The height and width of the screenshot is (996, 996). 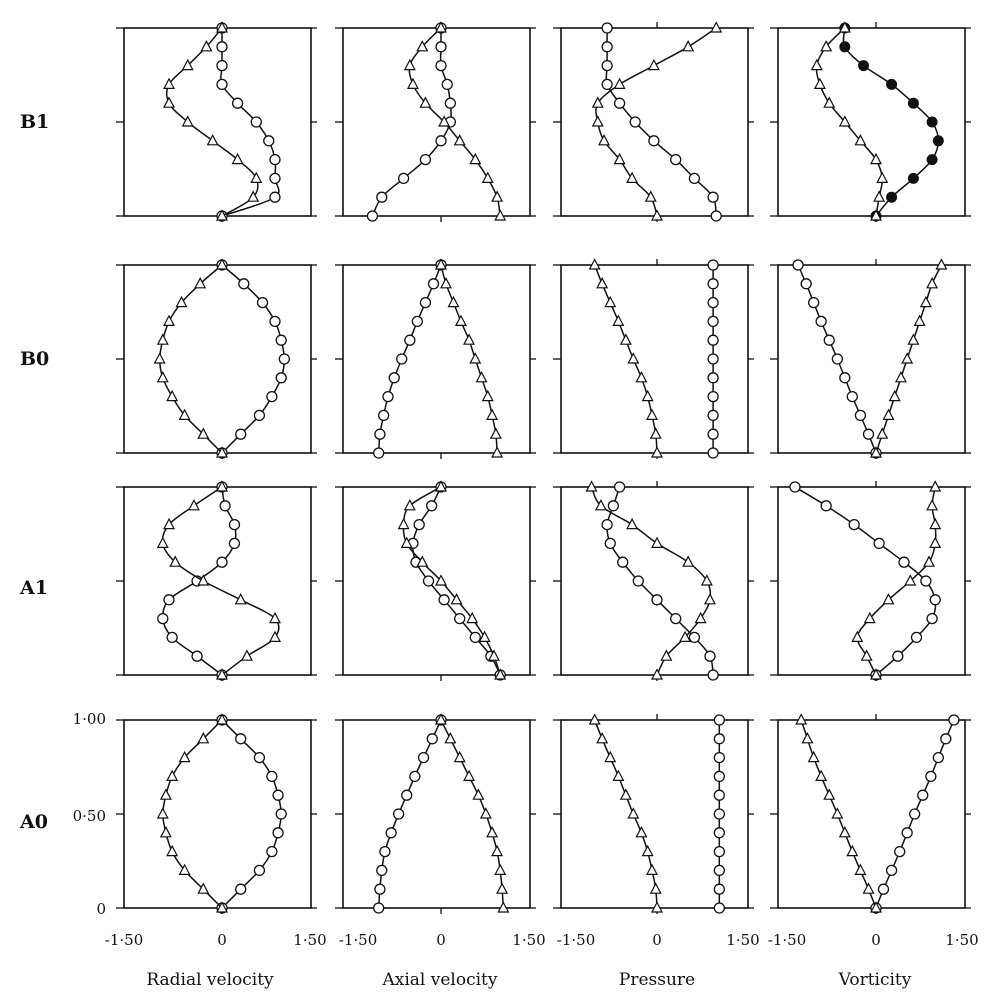 I want to click on panel-a1-pressure, so click(x=653, y=580).